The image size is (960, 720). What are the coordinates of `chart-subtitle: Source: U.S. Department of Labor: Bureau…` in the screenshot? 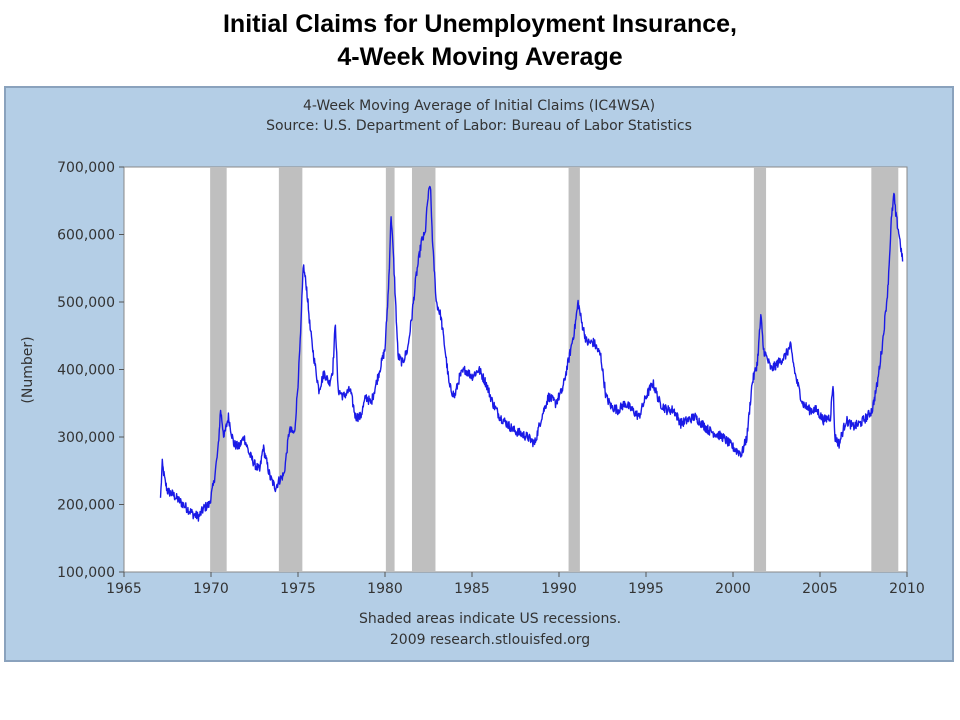 It's located at (479, 126).